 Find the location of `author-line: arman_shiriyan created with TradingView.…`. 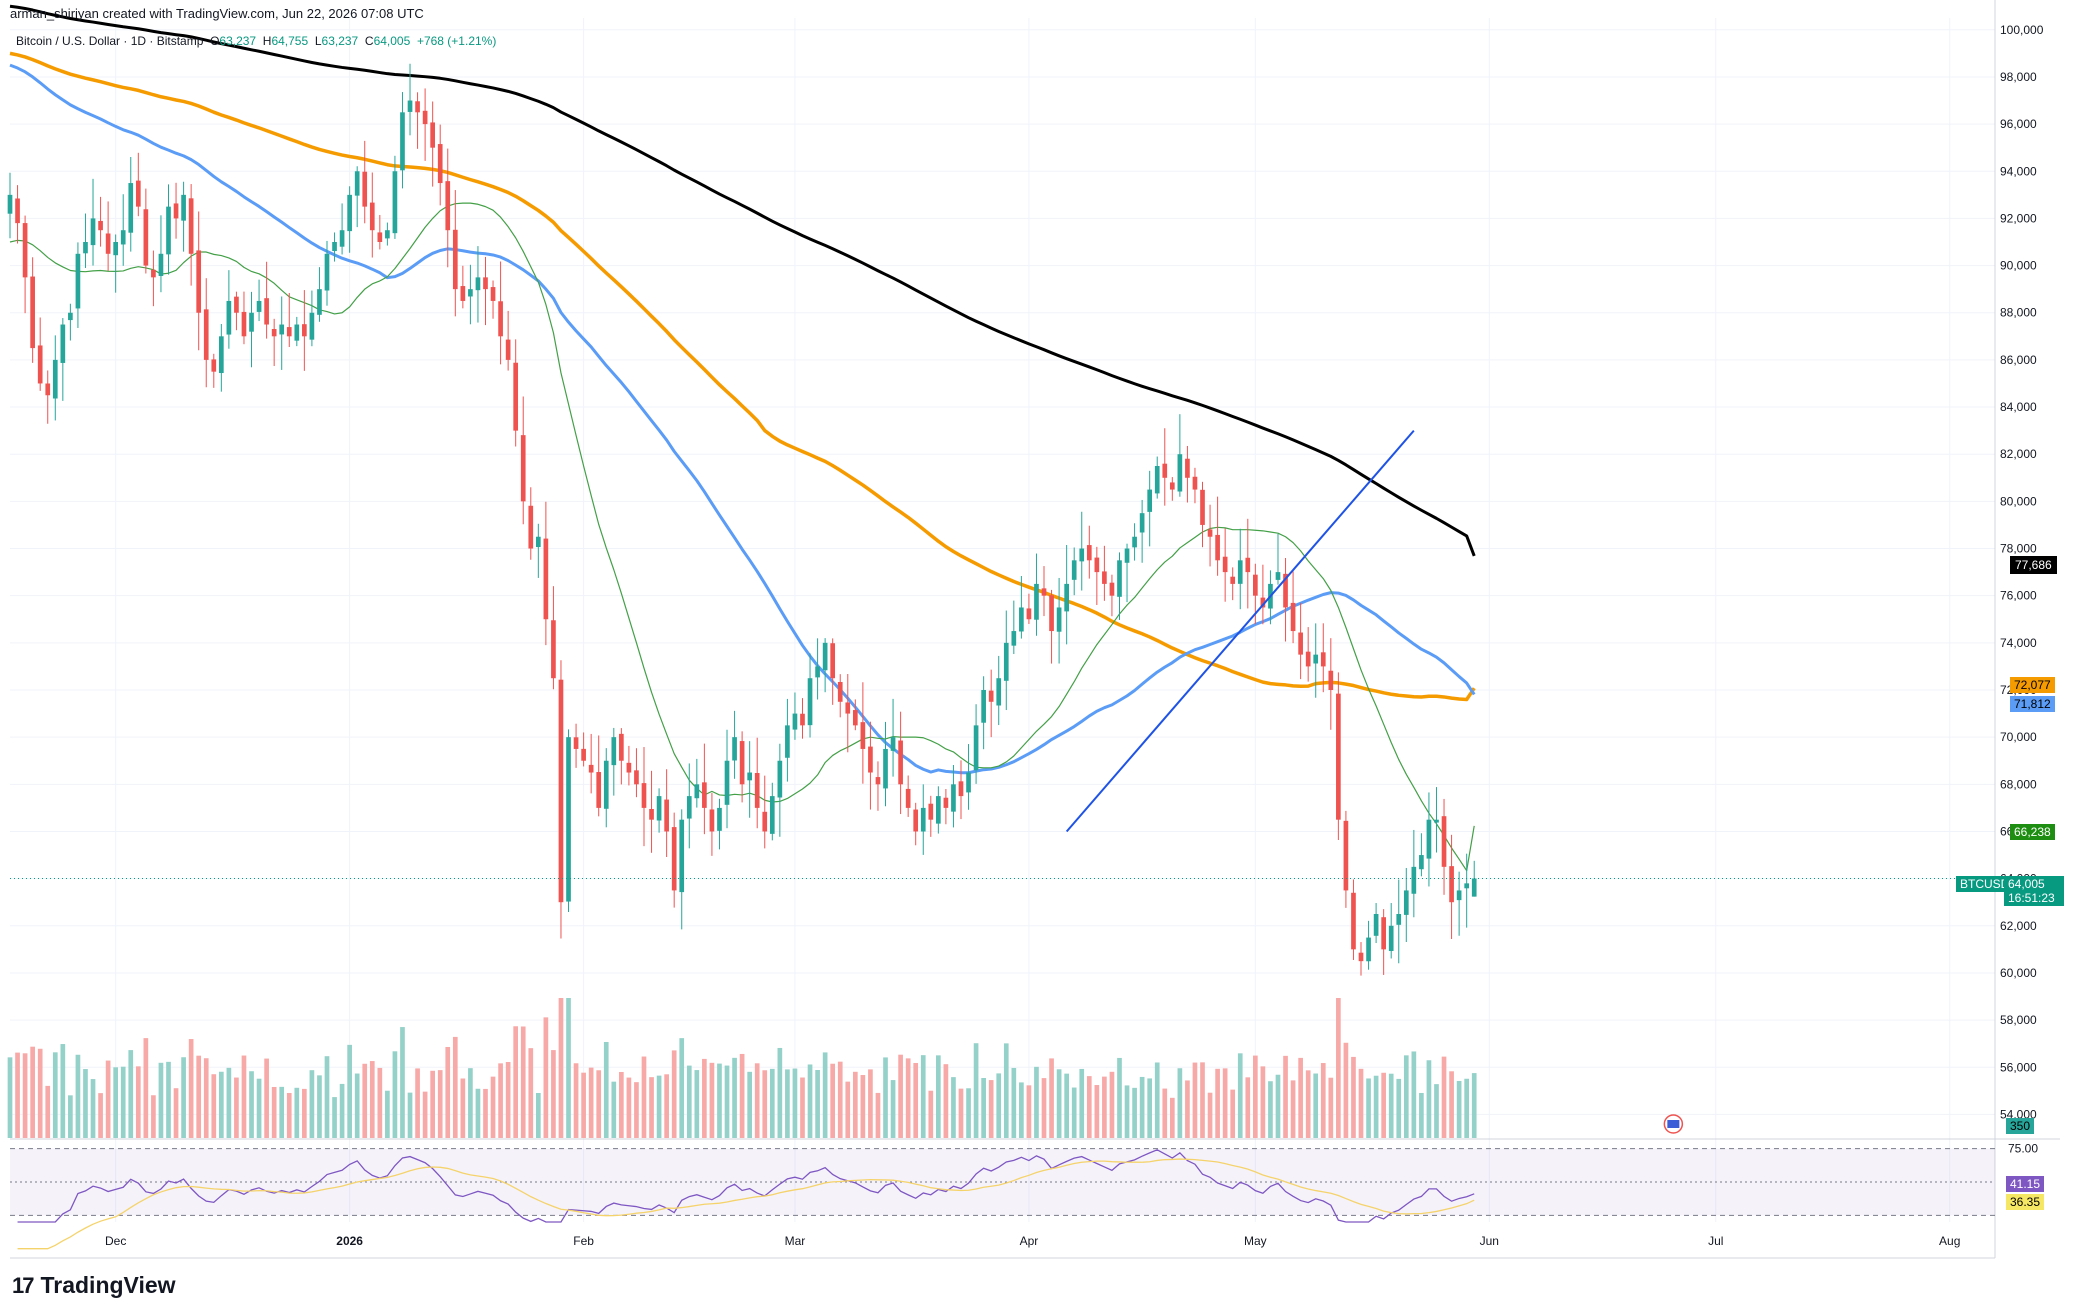

author-line: arman_shiriyan created with TradingView.… is located at coordinates (217, 13).